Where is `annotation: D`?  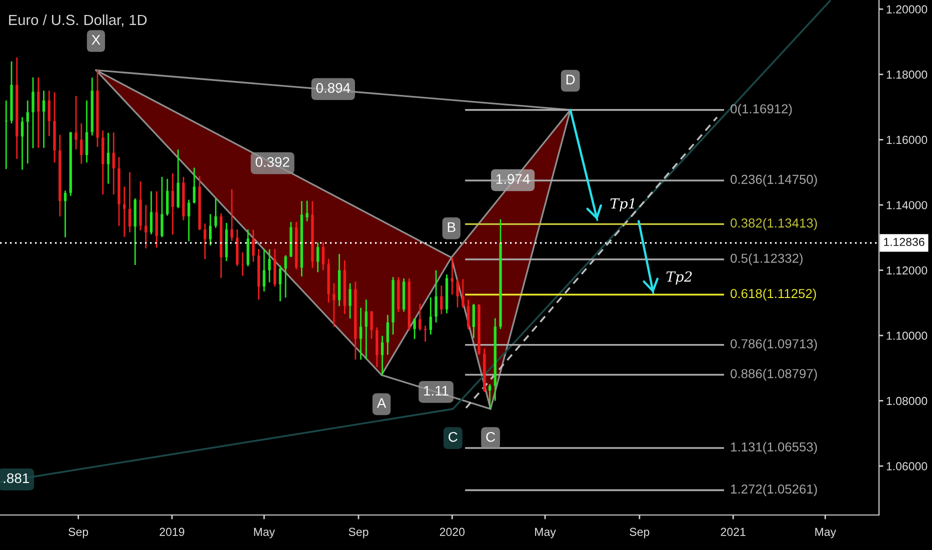
annotation: D is located at coordinates (570, 79).